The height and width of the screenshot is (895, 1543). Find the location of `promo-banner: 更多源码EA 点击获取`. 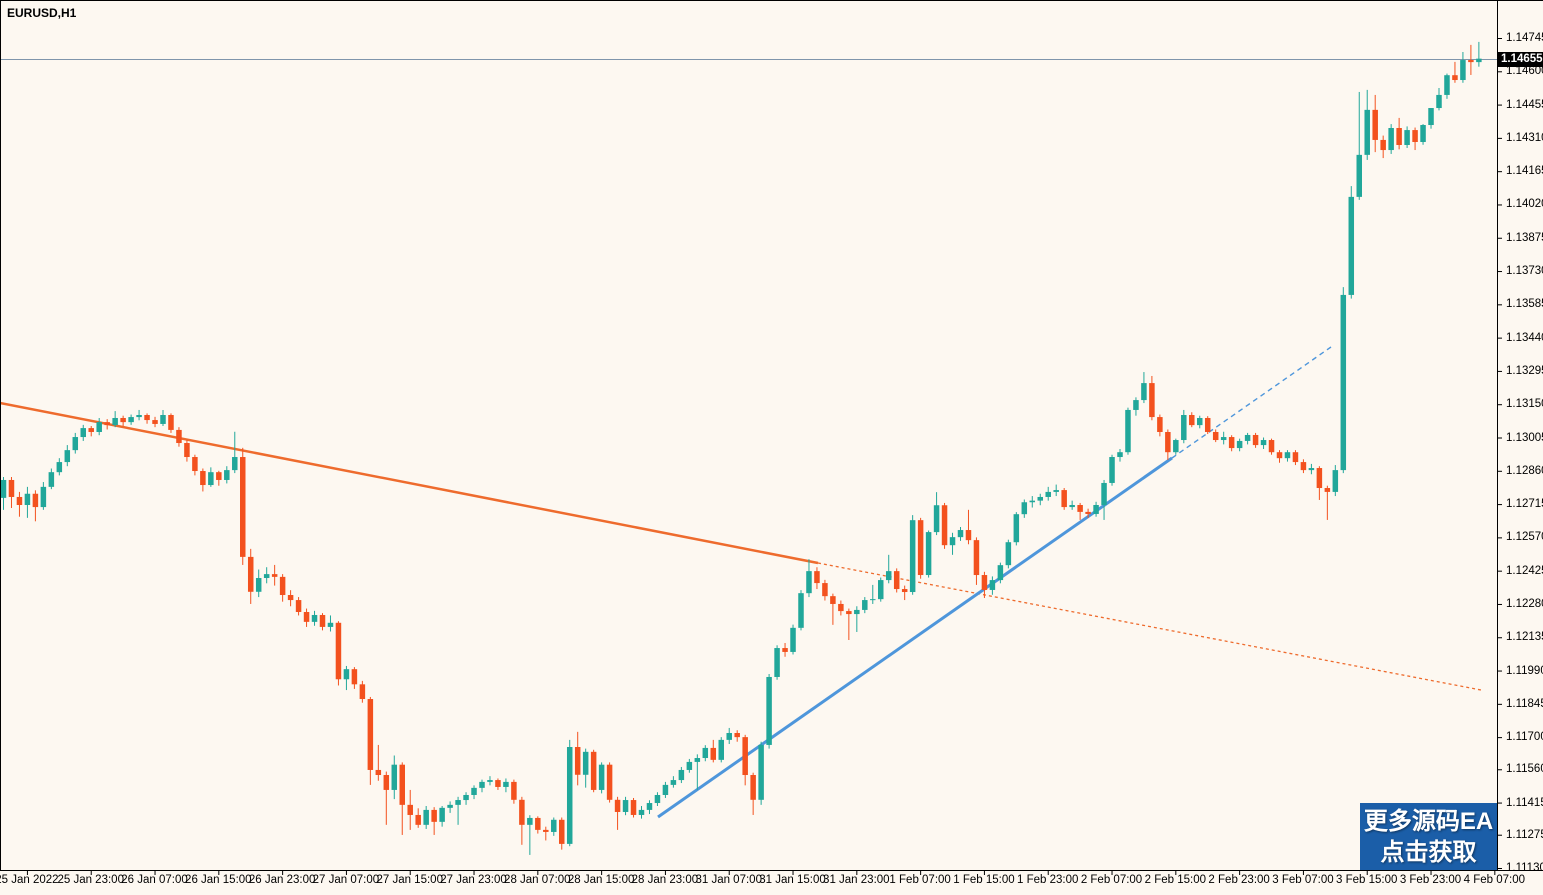

promo-banner: 更多源码EA 点击获取 is located at coordinates (1428, 836).